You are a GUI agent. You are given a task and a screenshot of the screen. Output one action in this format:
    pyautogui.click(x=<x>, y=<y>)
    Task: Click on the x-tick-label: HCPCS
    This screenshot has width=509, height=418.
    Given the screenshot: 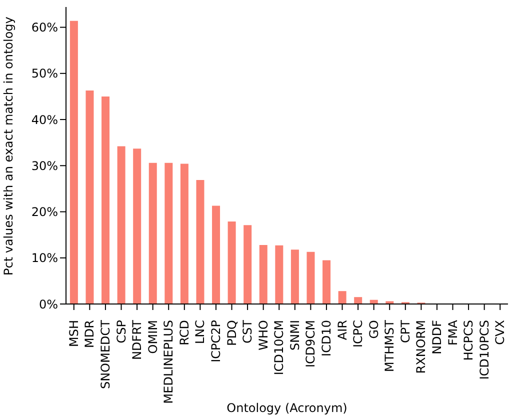 What is the action you would take?
    pyautogui.click(x=469, y=340)
    